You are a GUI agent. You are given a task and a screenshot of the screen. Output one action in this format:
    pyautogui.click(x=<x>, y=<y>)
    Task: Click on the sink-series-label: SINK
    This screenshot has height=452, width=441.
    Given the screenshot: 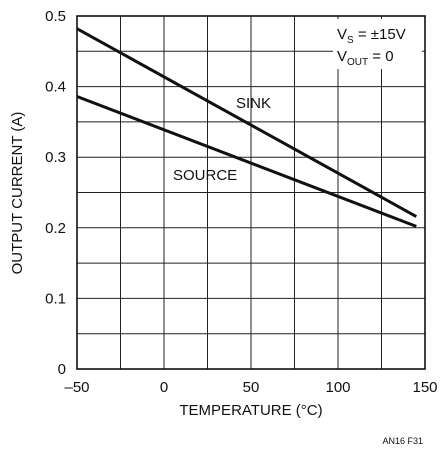 What is the action you would take?
    pyautogui.click(x=253, y=103)
    